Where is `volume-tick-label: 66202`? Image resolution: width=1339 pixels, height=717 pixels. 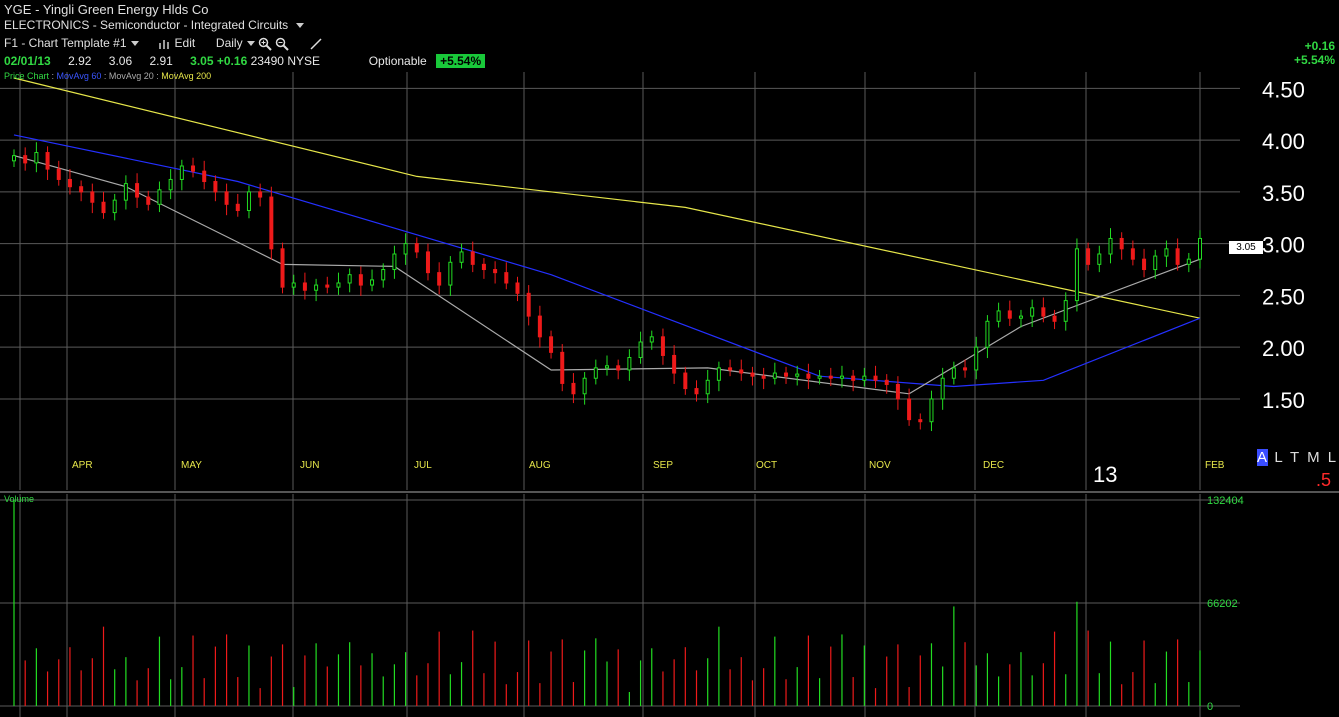 volume-tick-label: 66202 is located at coordinates (1222, 604).